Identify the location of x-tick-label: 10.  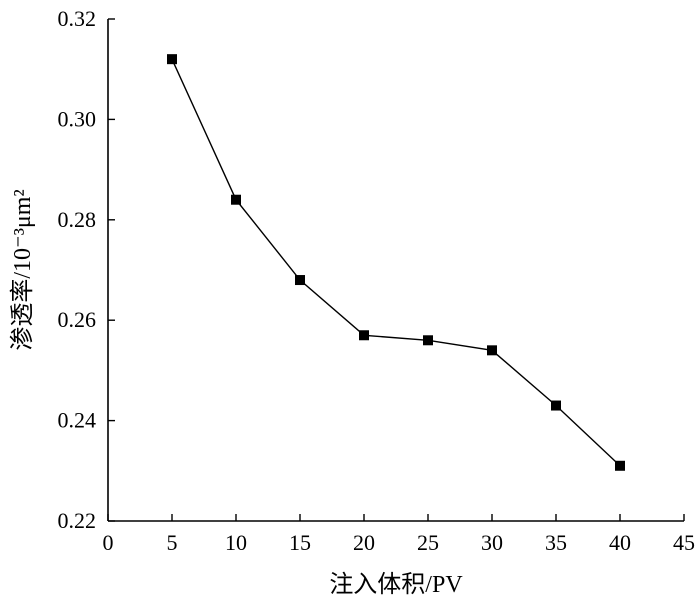
(236, 542).